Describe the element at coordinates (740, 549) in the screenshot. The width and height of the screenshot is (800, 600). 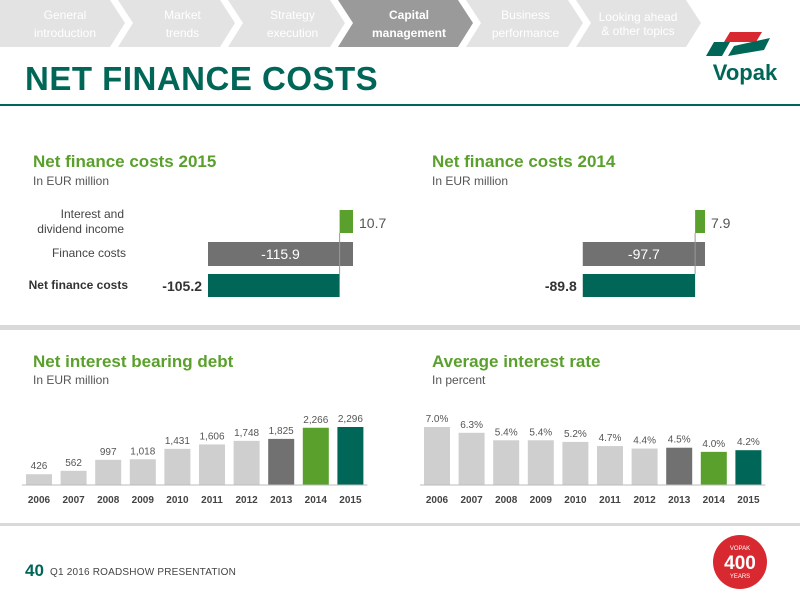
I see `badge-top: VOPAK` at that location.